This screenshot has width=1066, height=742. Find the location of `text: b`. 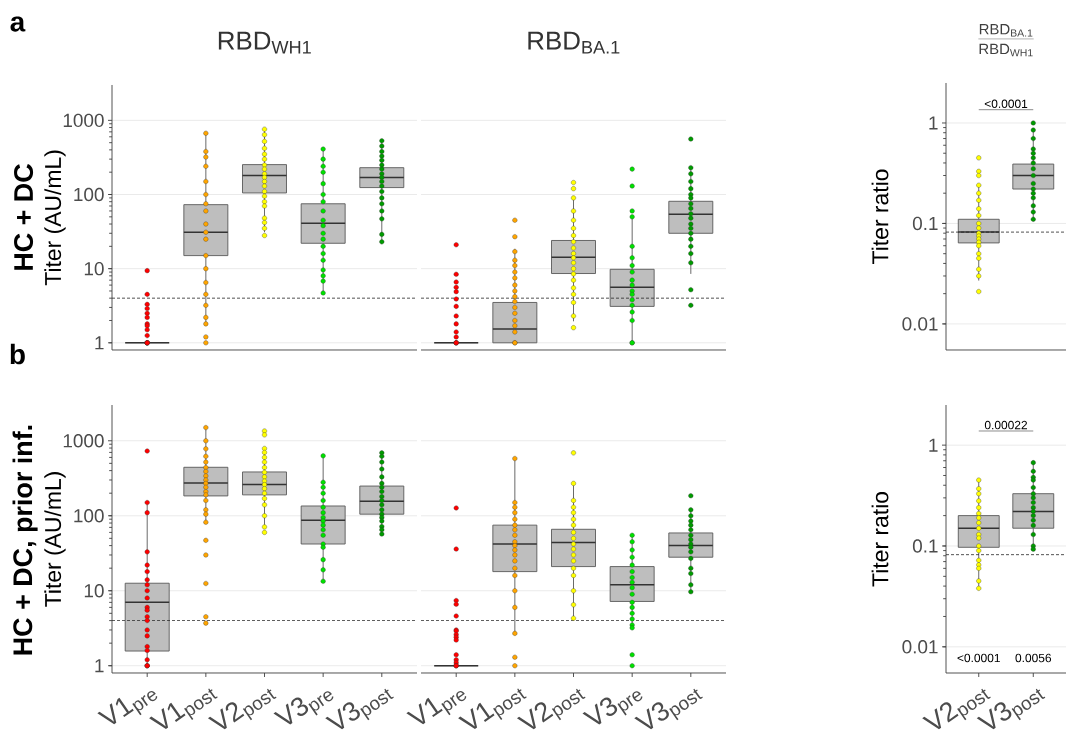

text: b is located at coordinates (17, 354).